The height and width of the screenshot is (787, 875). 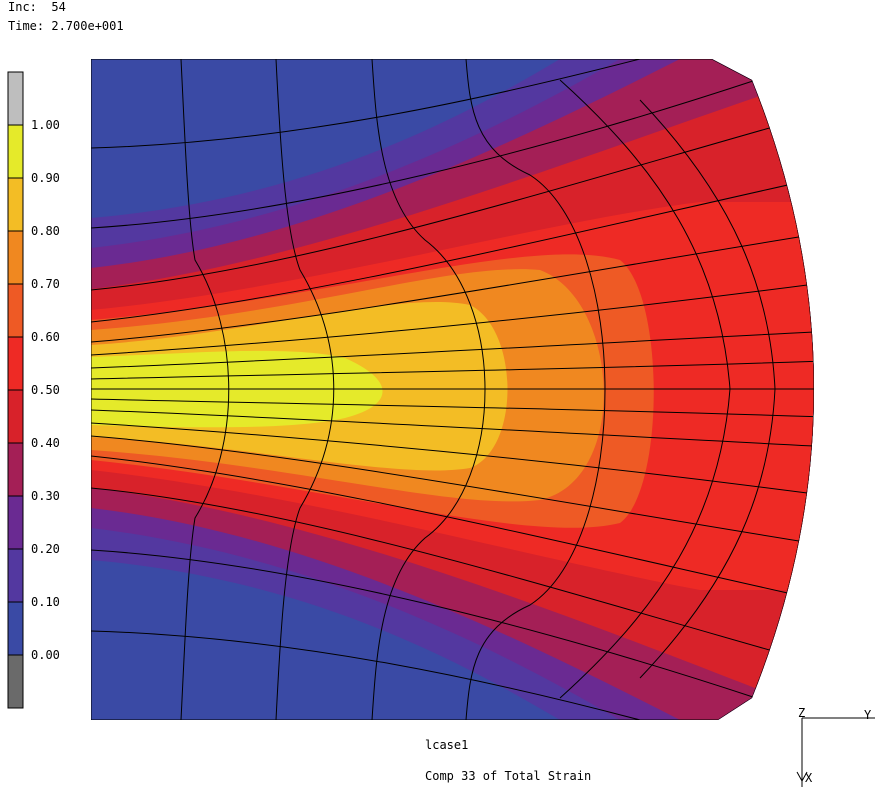 What do you see at coordinates (22, 7) in the screenshot?
I see `inc-label: Inc:` at bounding box center [22, 7].